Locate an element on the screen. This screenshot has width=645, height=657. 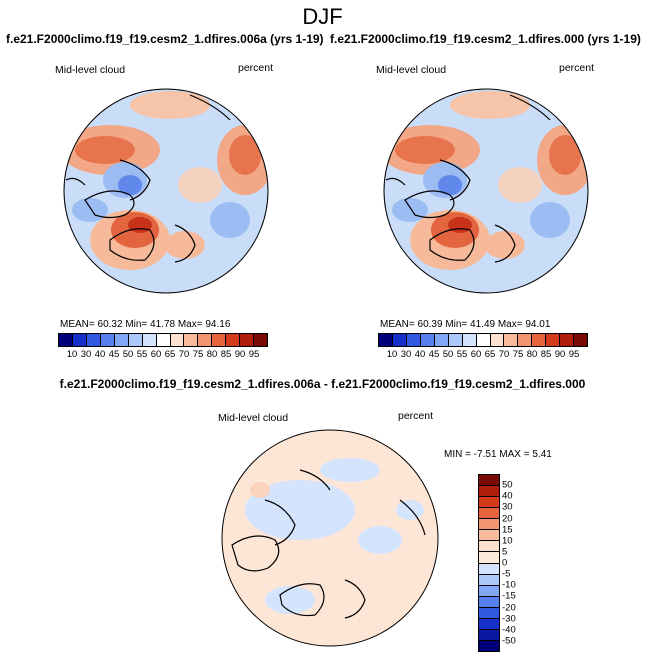
colorbar-label: 0 is located at coordinates (505, 563).